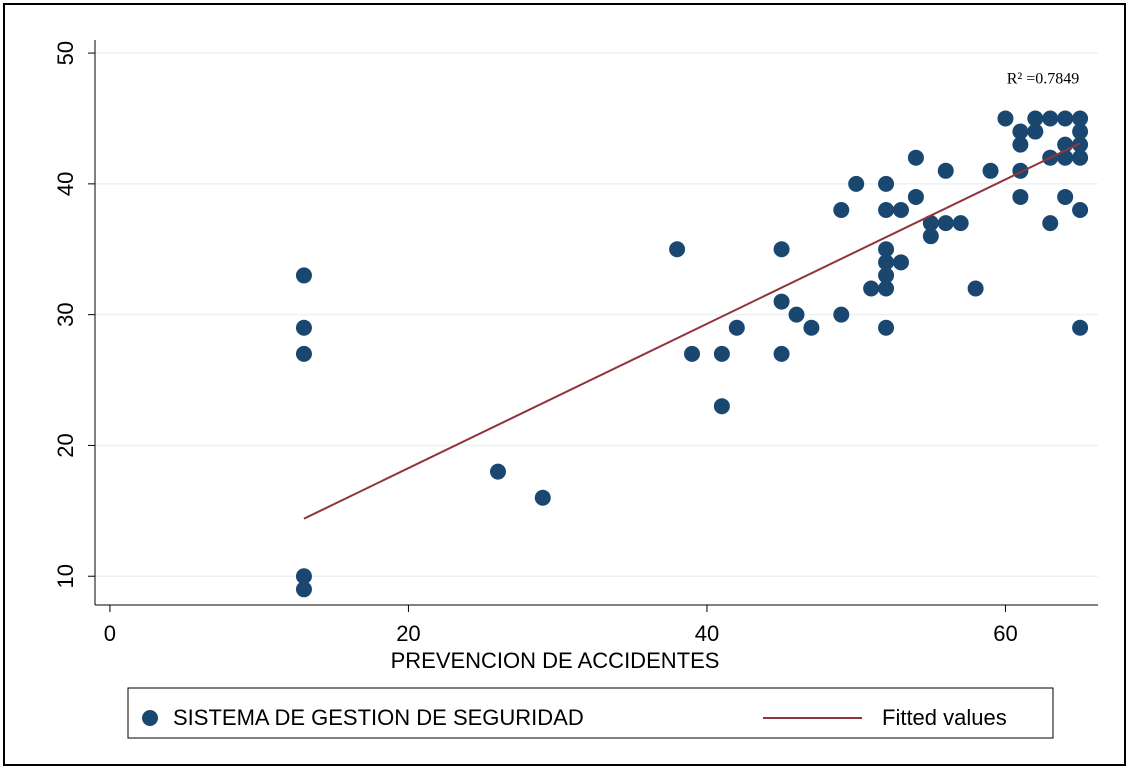 This screenshot has height=769, width=1129. I want to click on y-tick-label: 30, so click(65, 314).